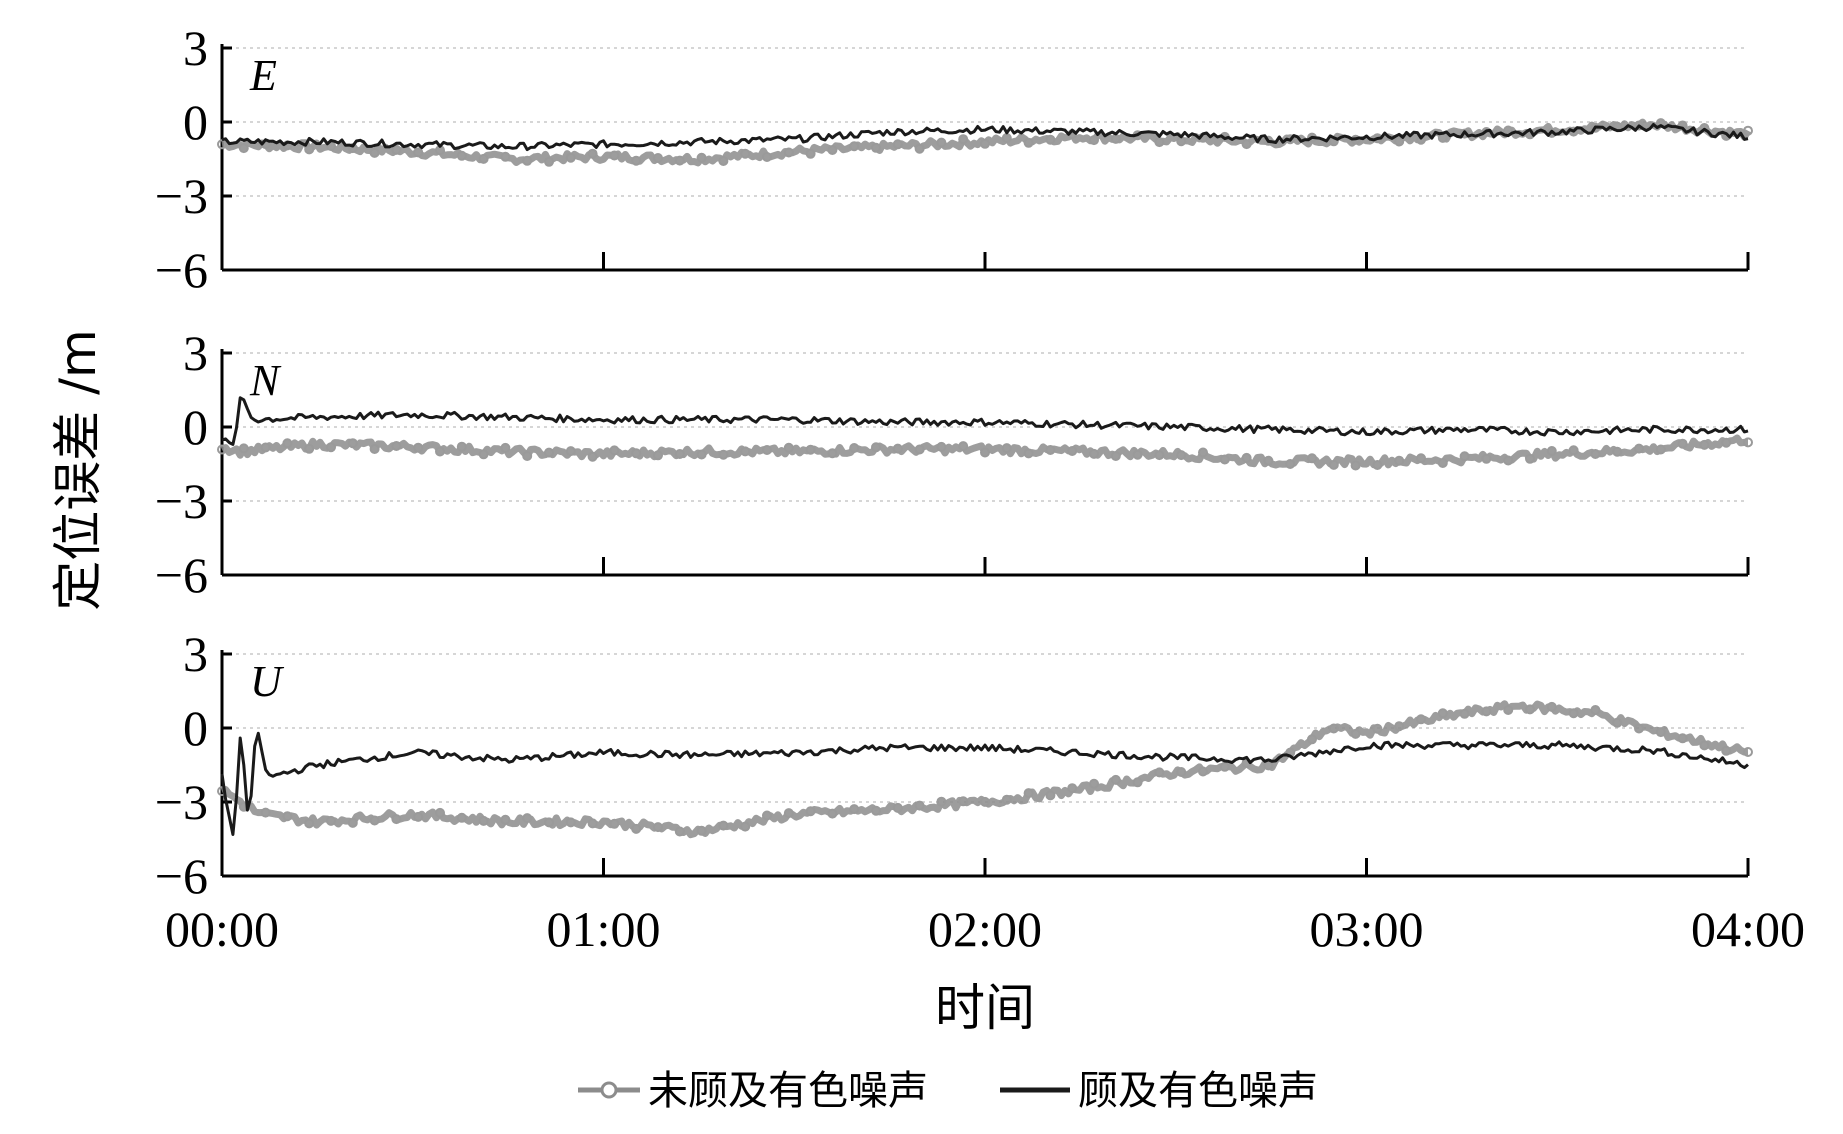  I want to click on legend: 未顾及有色噪声 顾及有色噪声, so click(948, 1091).